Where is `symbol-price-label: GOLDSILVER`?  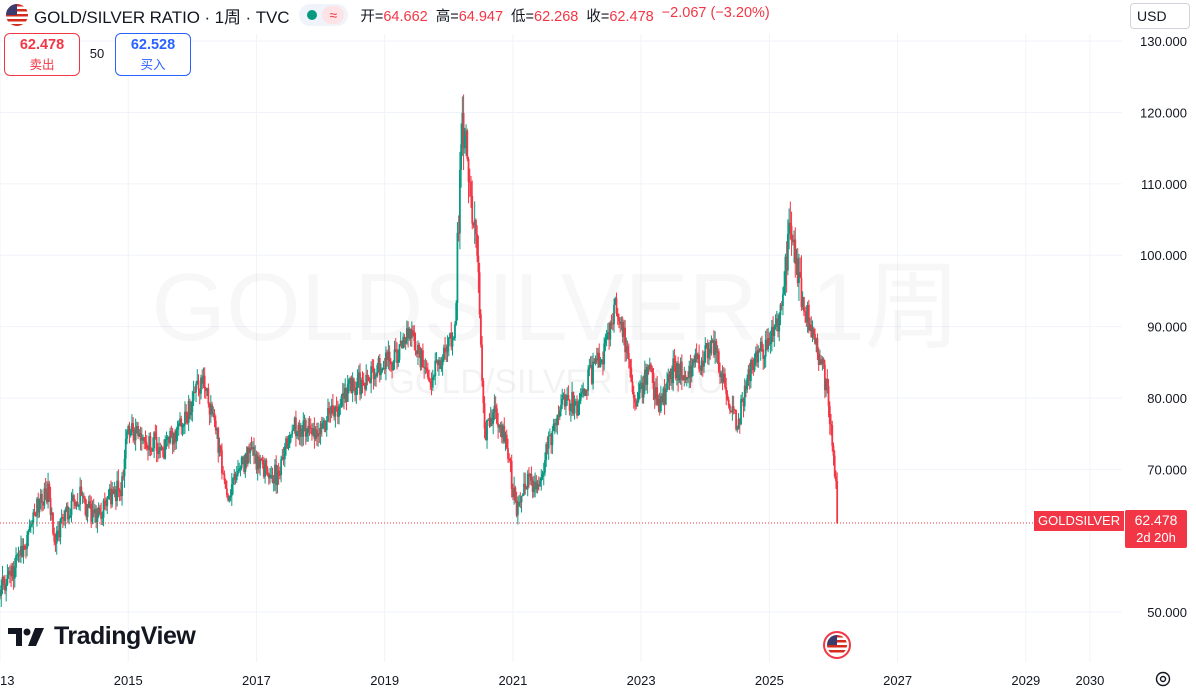 symbol-price-label: GOLDSILVER is located at coordinates (1079, 521).